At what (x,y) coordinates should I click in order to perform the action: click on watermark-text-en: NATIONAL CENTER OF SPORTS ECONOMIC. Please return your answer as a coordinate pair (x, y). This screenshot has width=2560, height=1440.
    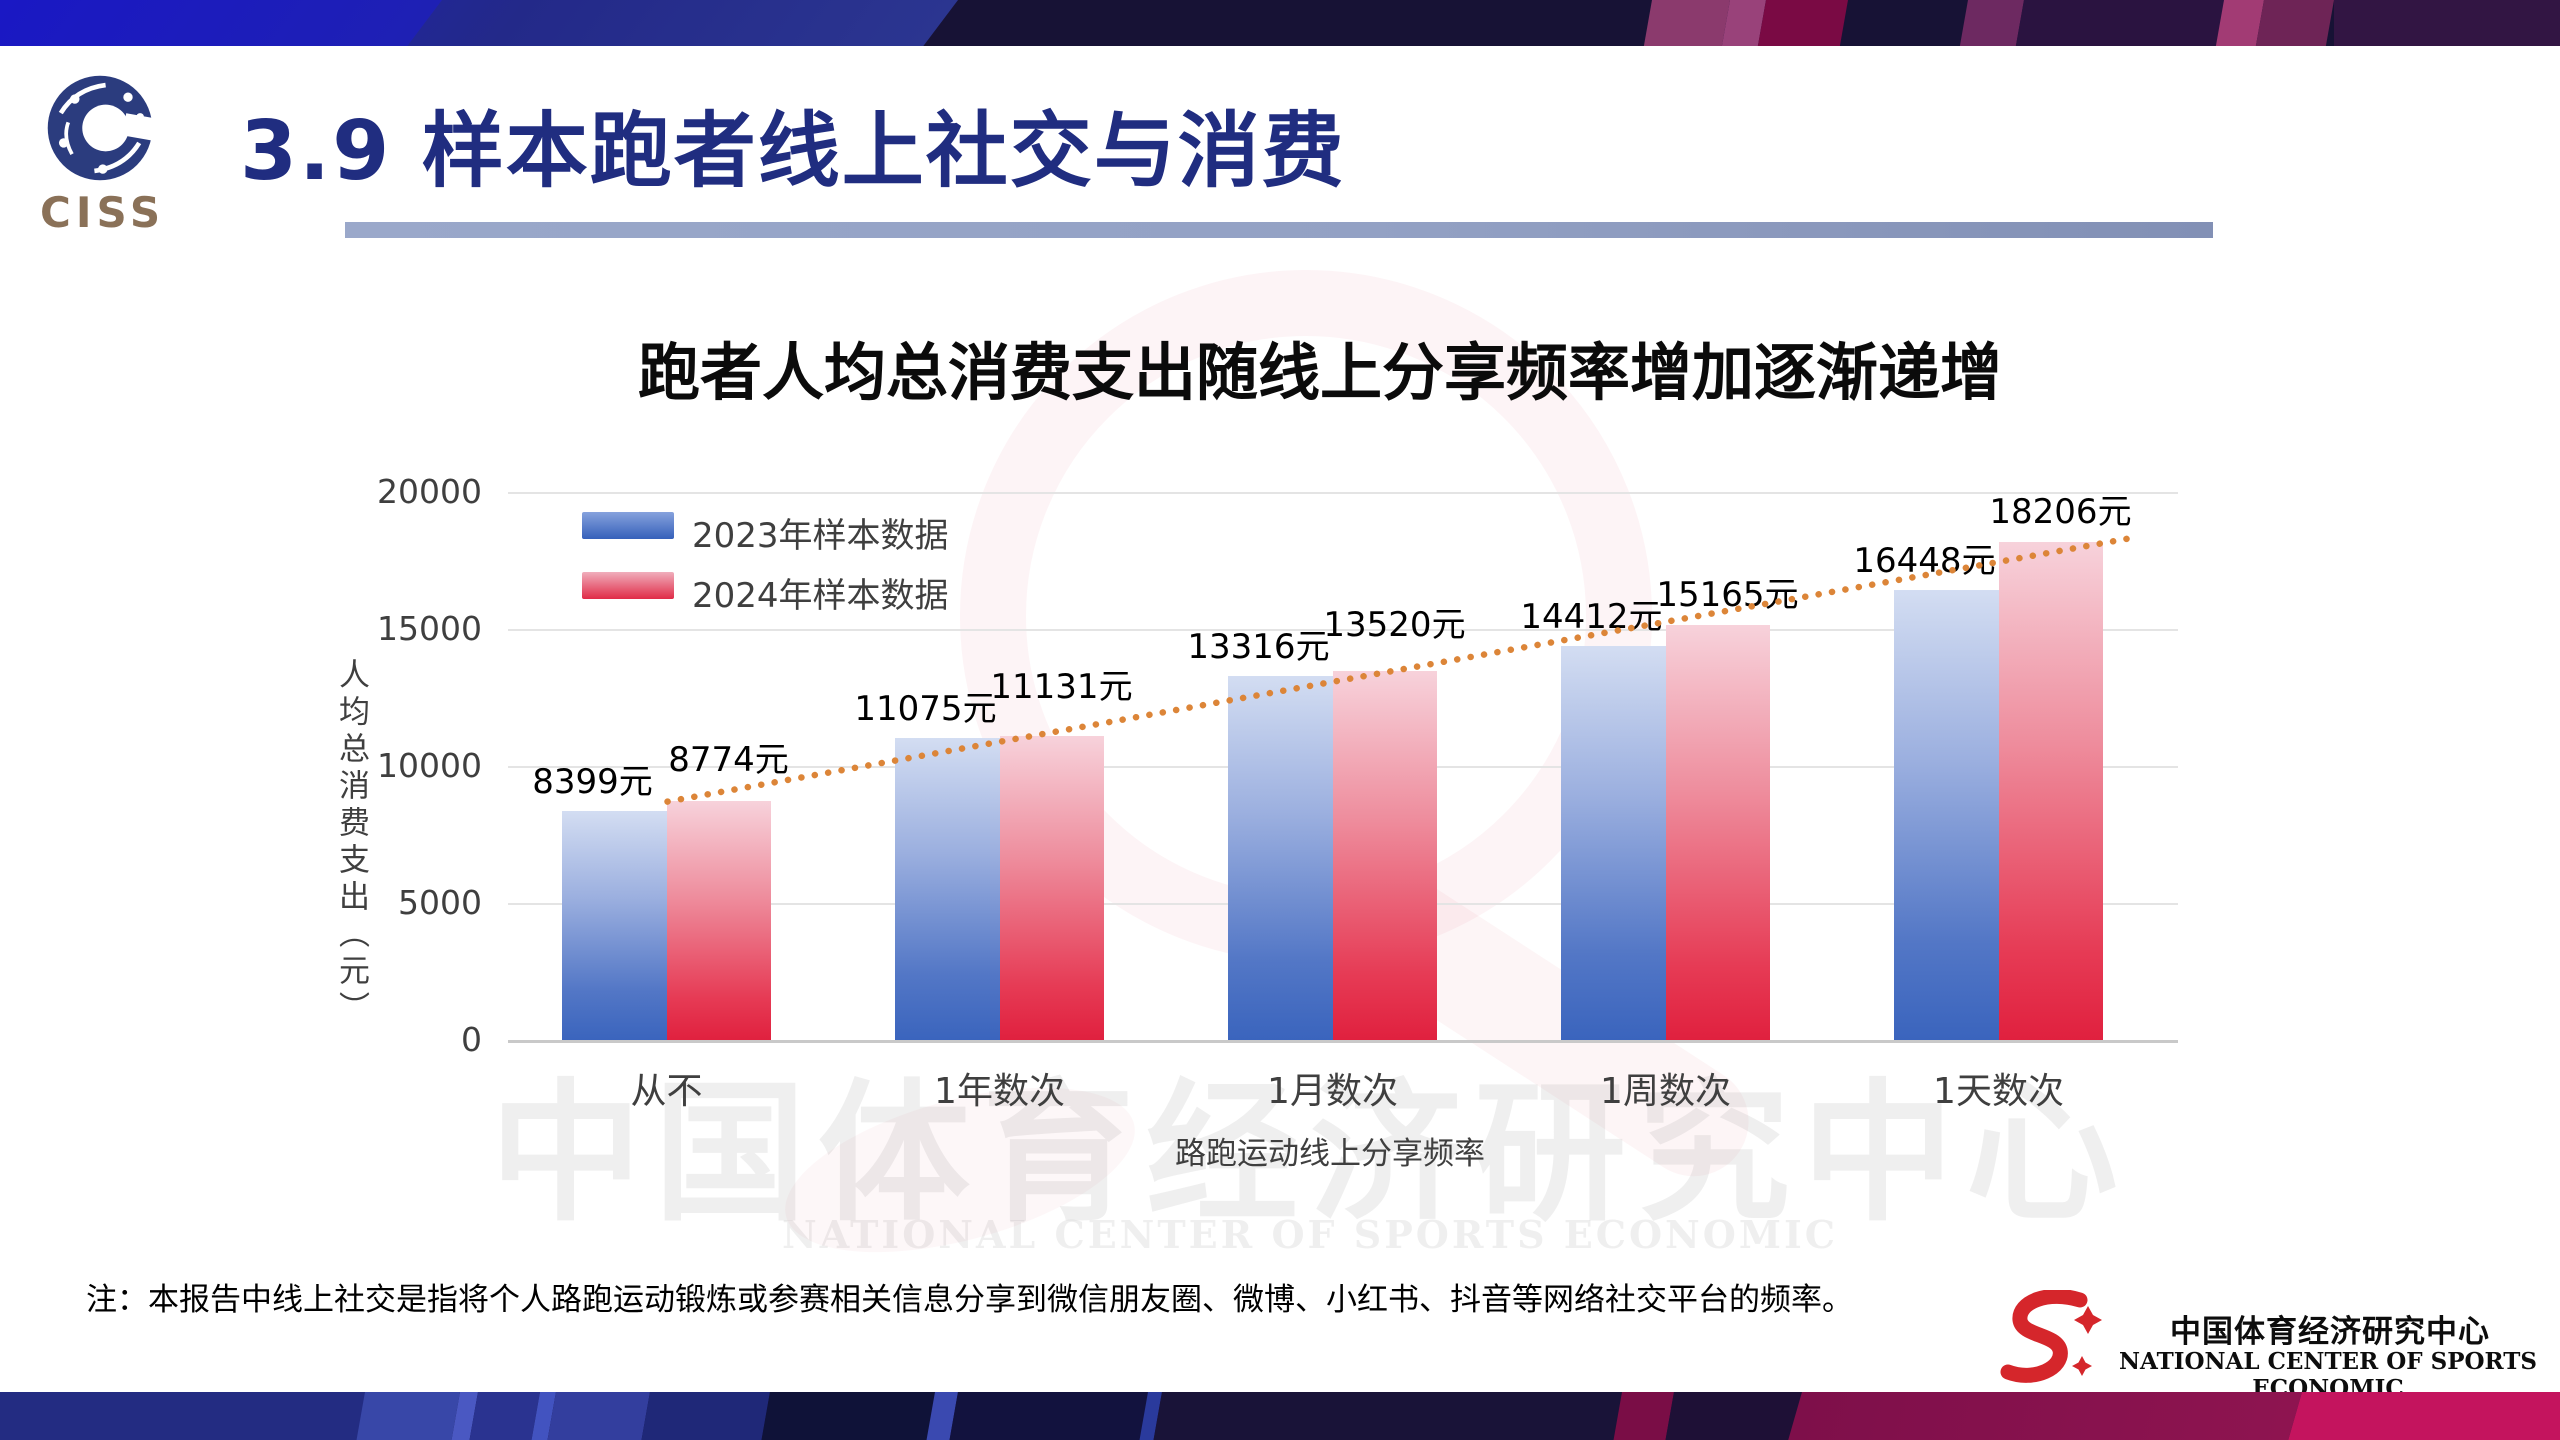
    Looking at the image, I should click on (1310, 1234).